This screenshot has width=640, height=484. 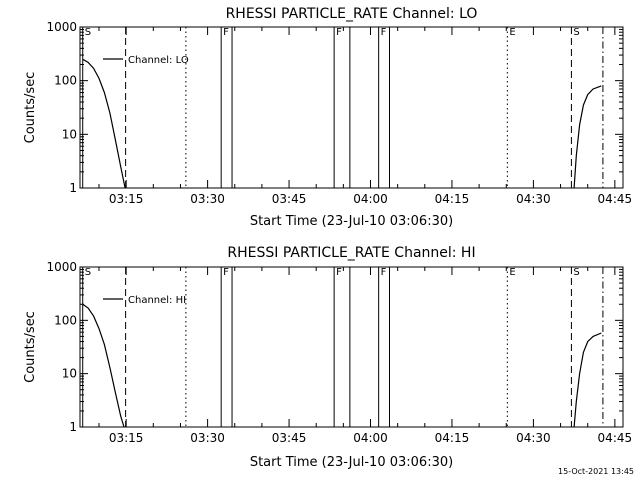 I want to click on chart-title: RHESSI PARTICLE_RATE Channel: HI, so click(x=351, y=253).